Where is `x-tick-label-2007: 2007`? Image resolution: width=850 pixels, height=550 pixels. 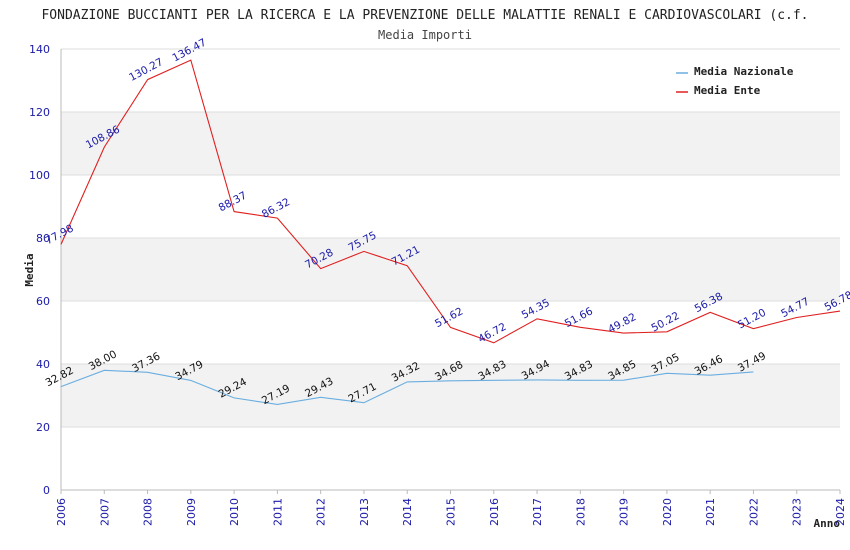 x-tick-label-2007: 2007 is located at coordinates (104, 512).